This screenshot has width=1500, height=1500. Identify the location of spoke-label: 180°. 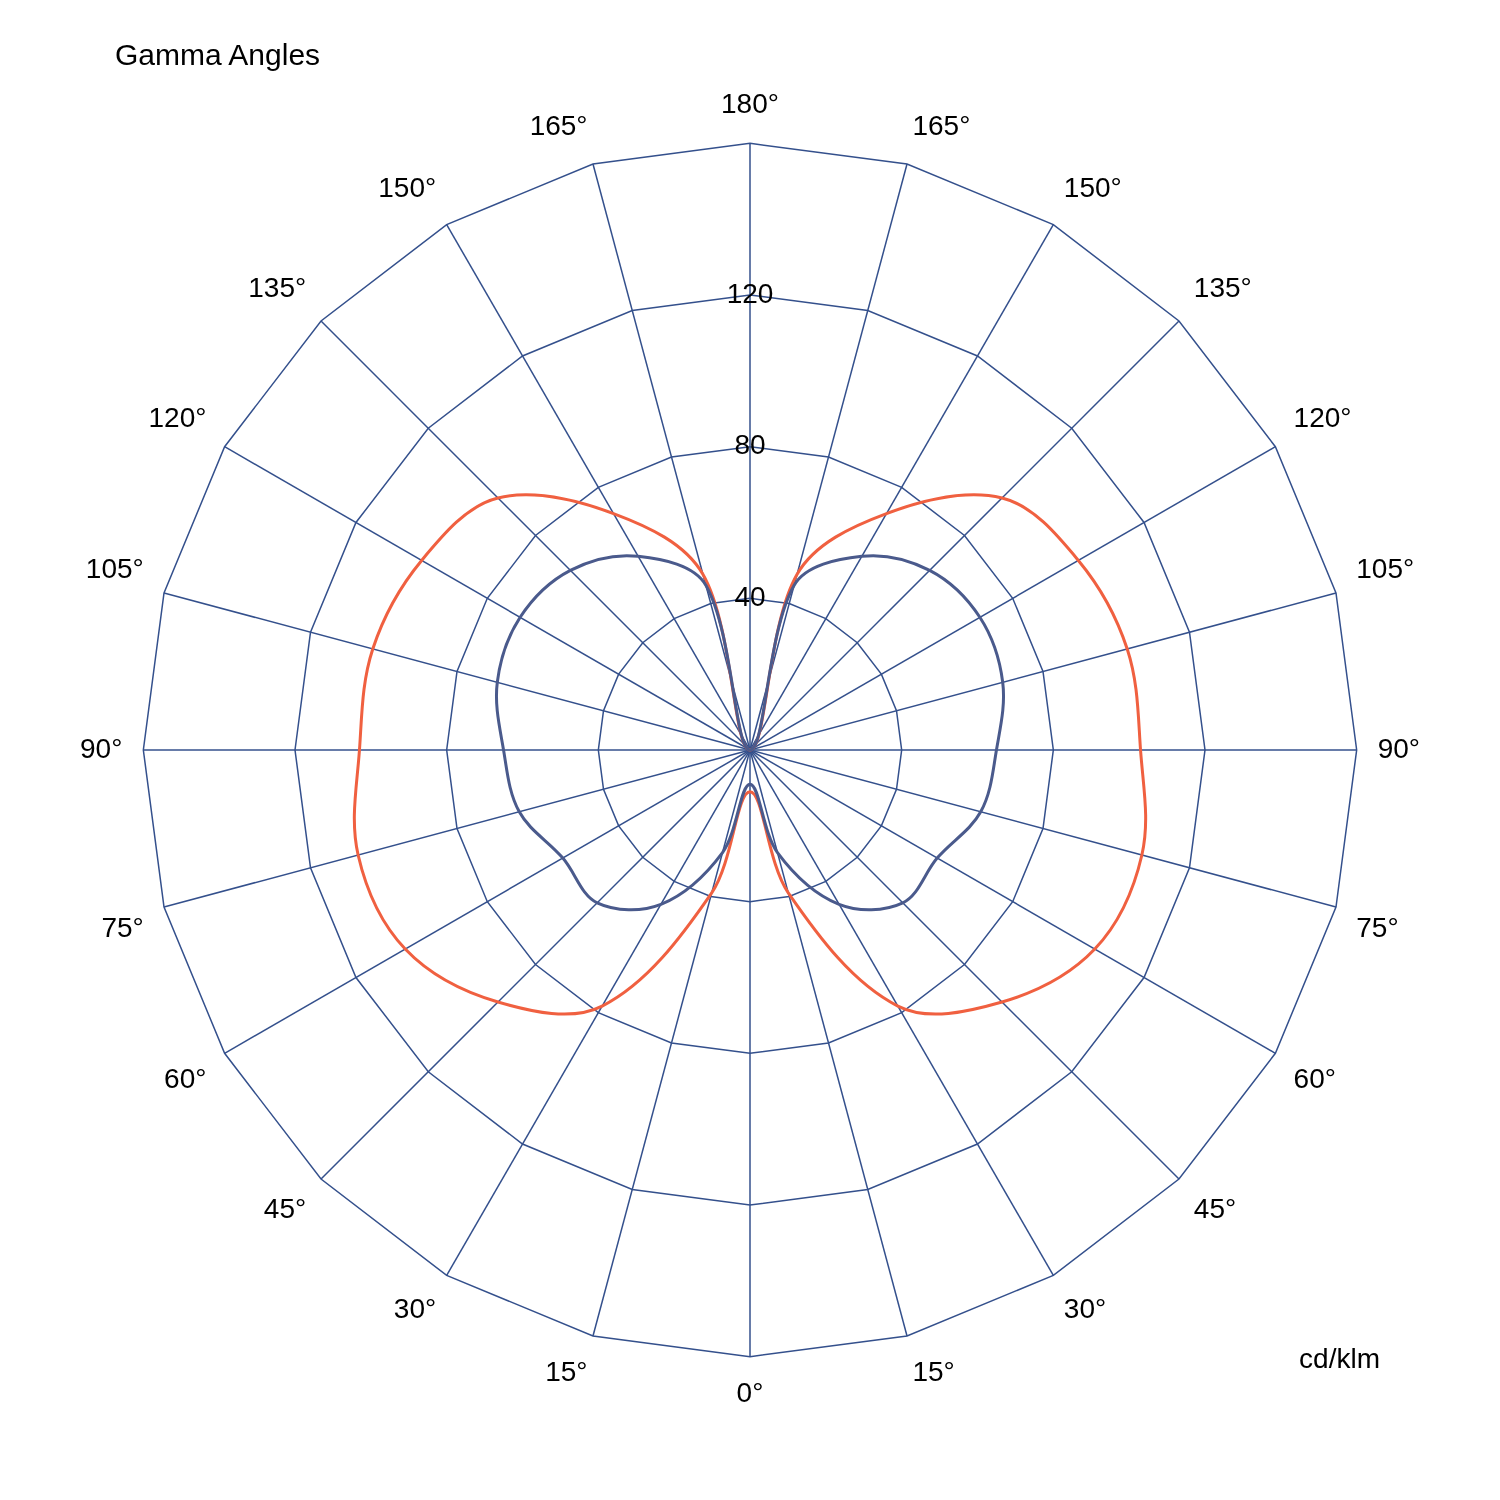
(750, 104).